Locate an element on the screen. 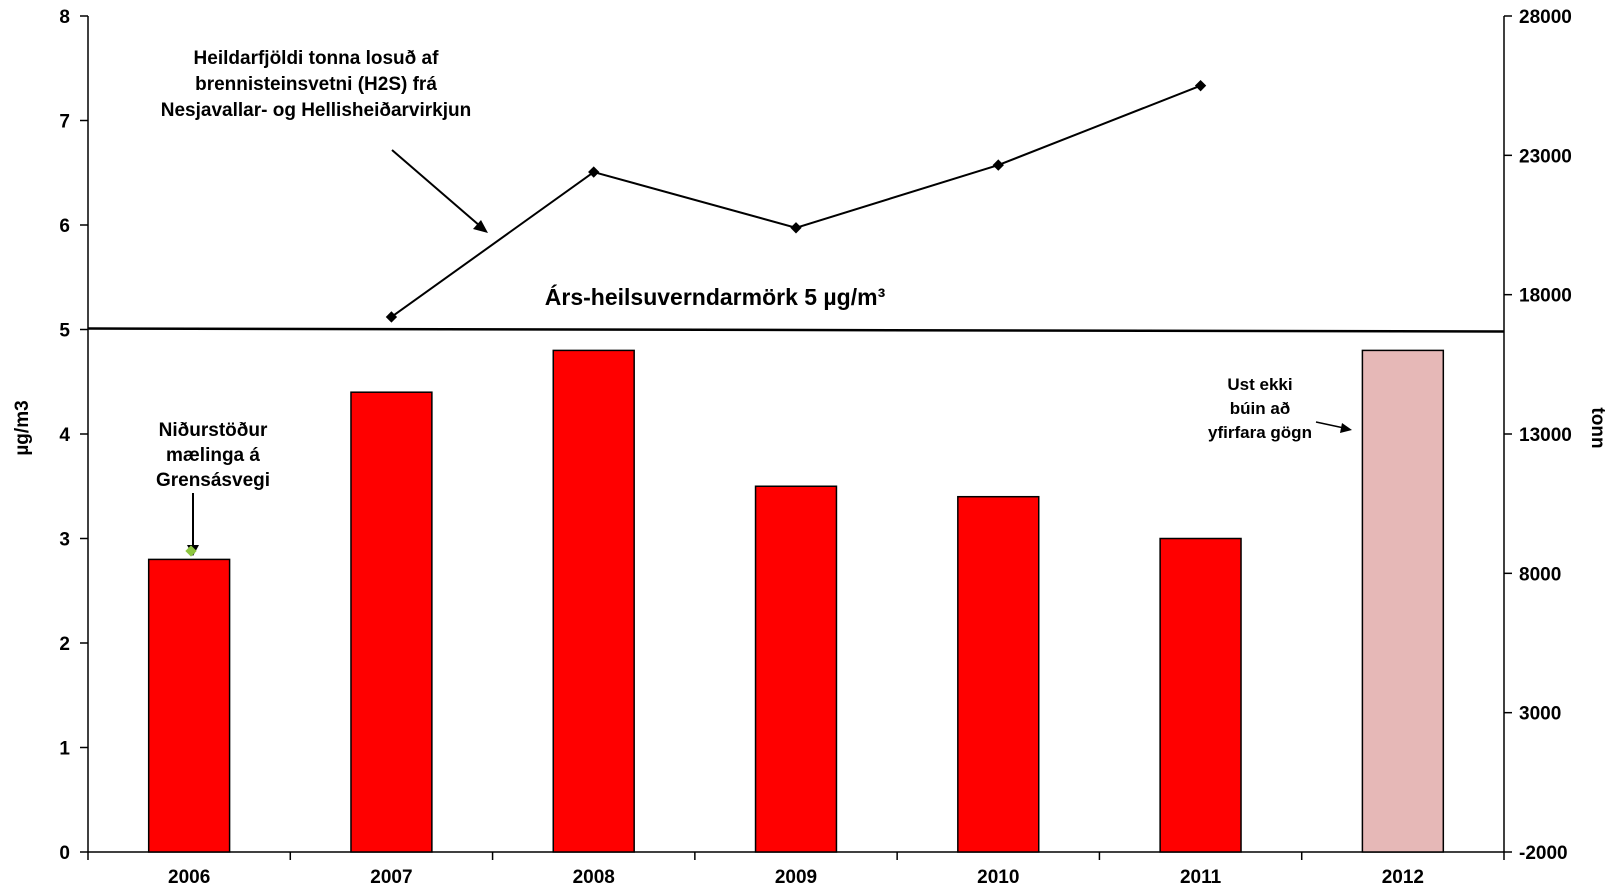 This screenshot has height=885, width=1611. y-left-axis-title: µg/m3 is located at coordinates (22, 427).